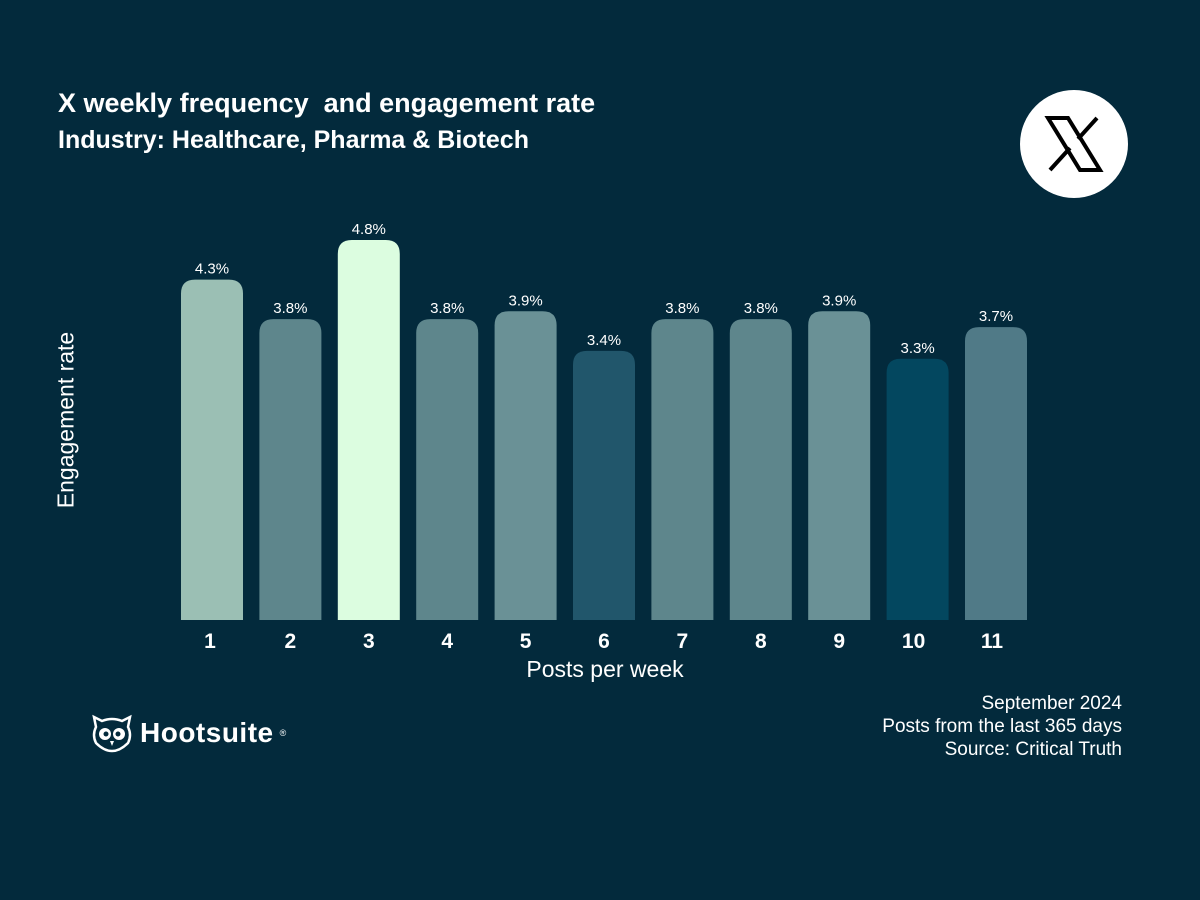 This screenshot has height=900, width=1200. What do you see at coordinates (291, 641) in the screenshot?
I see `x-tick-label: 2` at bounding box center [291, 641].